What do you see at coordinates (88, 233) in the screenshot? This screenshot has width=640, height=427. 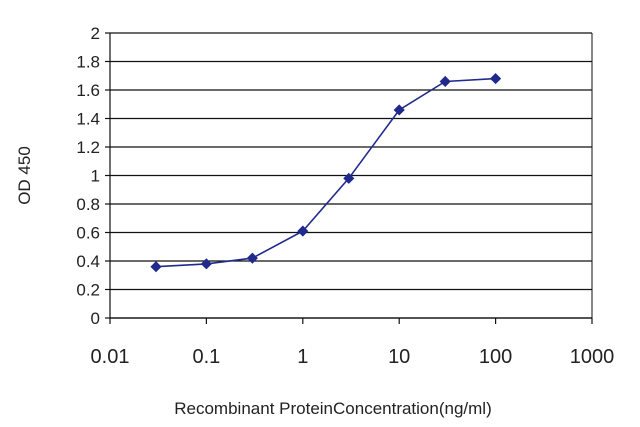 I see `y-tick-label: 0.6` at bounding box center [88, 233].